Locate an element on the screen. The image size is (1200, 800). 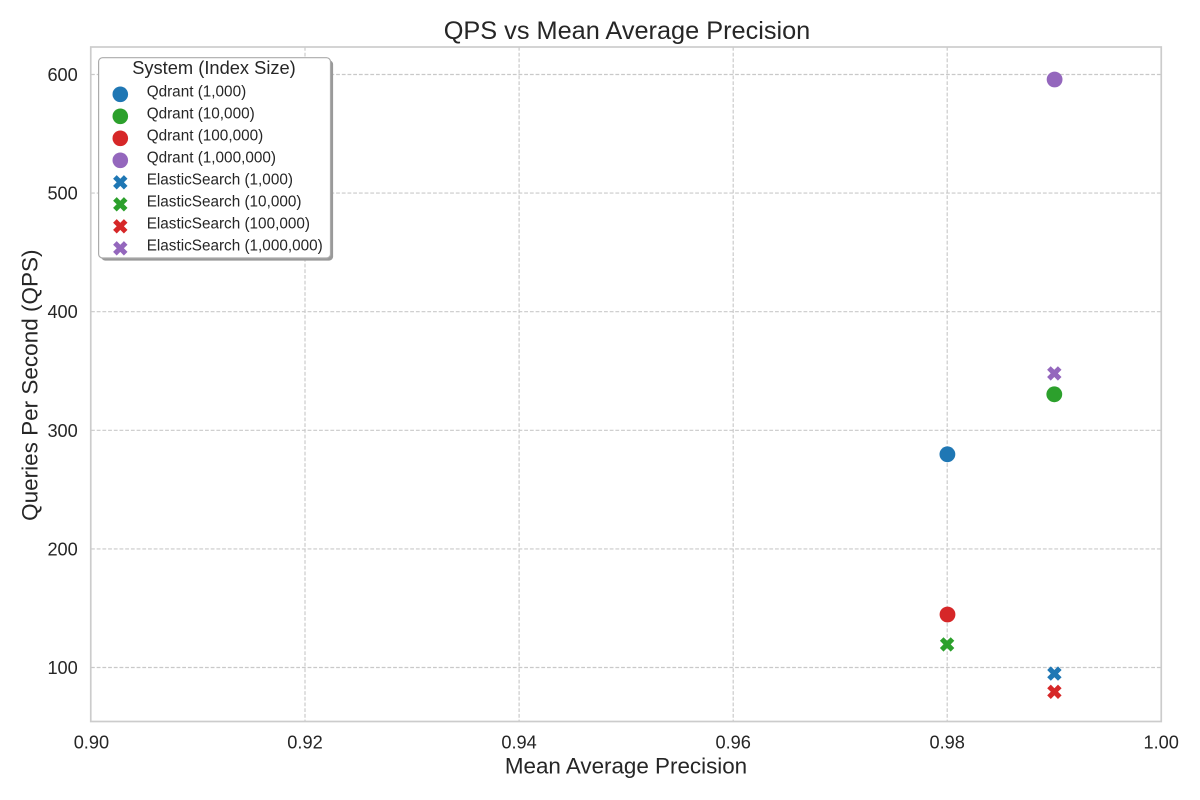
svg-text: 300 is located at coordinates (62, 431).